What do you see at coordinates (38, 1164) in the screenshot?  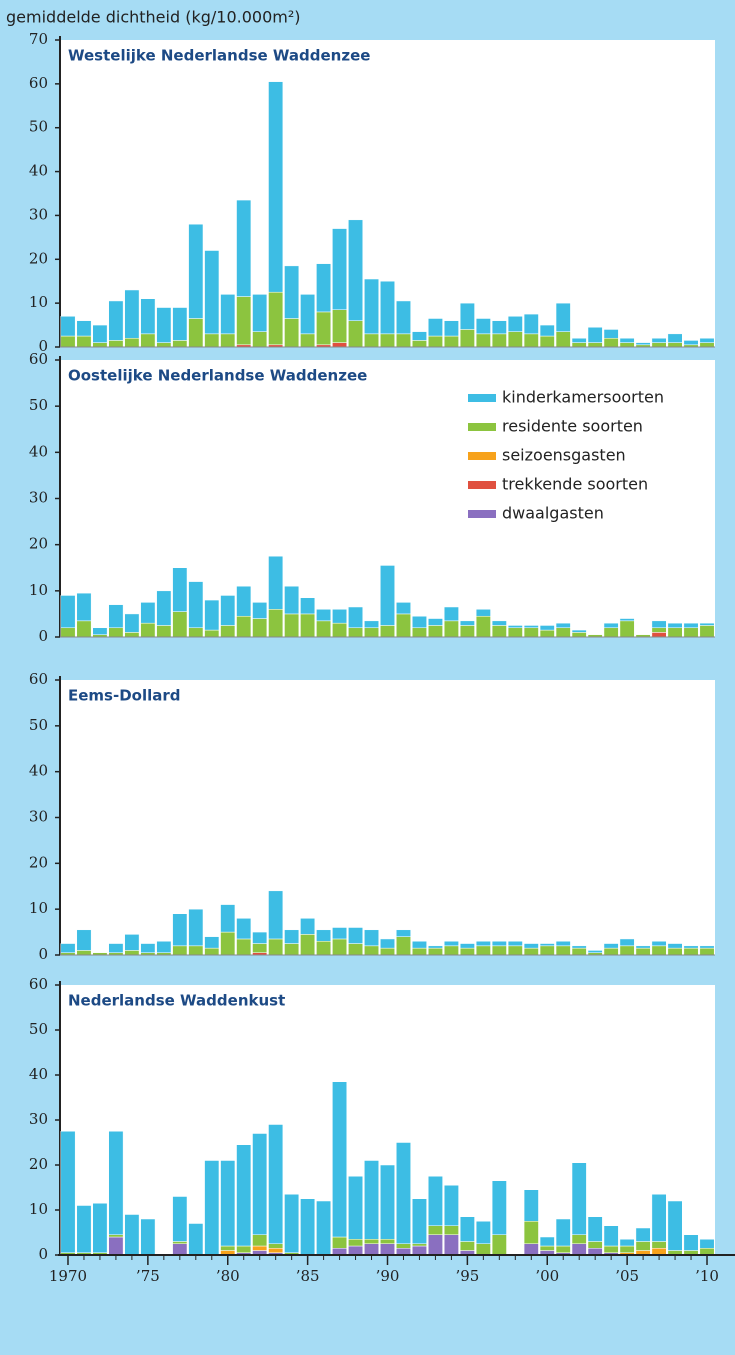 I see `y-tick-label: 20` at bounding box center [38, 1164].